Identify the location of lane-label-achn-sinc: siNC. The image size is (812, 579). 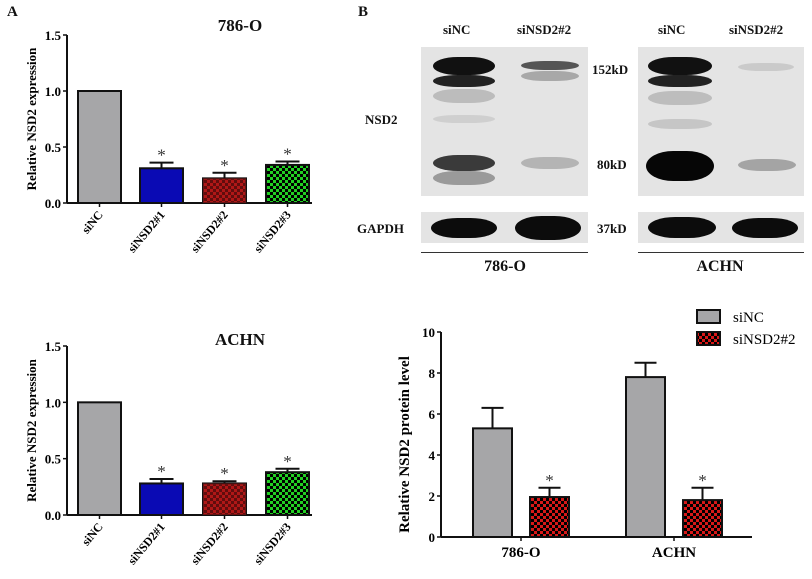
(672, 29).